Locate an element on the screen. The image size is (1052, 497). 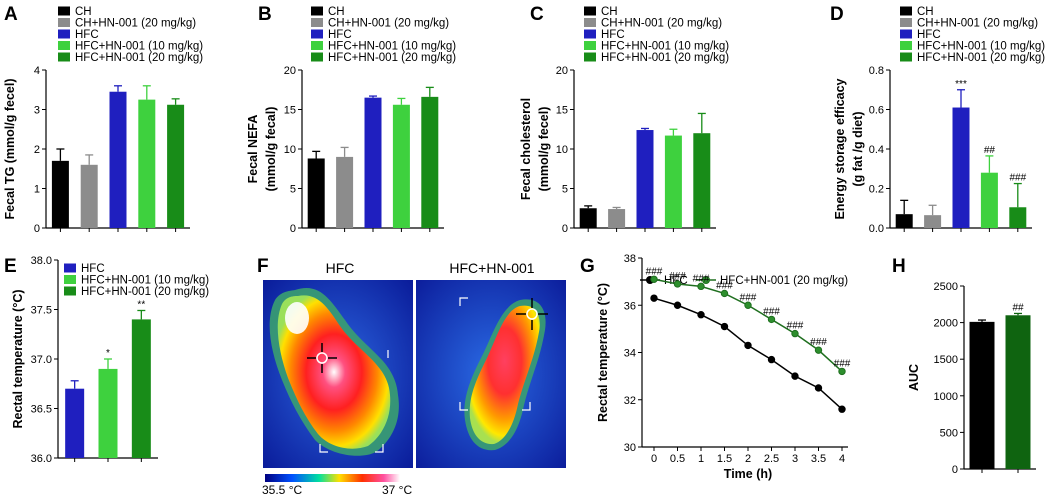
y-tick-label: 15 is located at coordinates (290, 111).